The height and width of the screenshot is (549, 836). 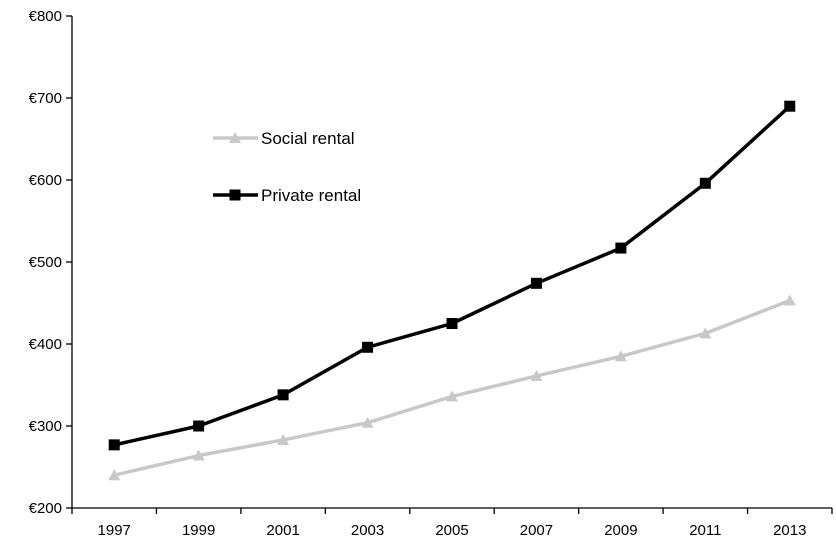 What do you see at coordinates (287, 167) in the screenshot?
I see `legend: Social rental Private rental` at bounding box center [287, 167].